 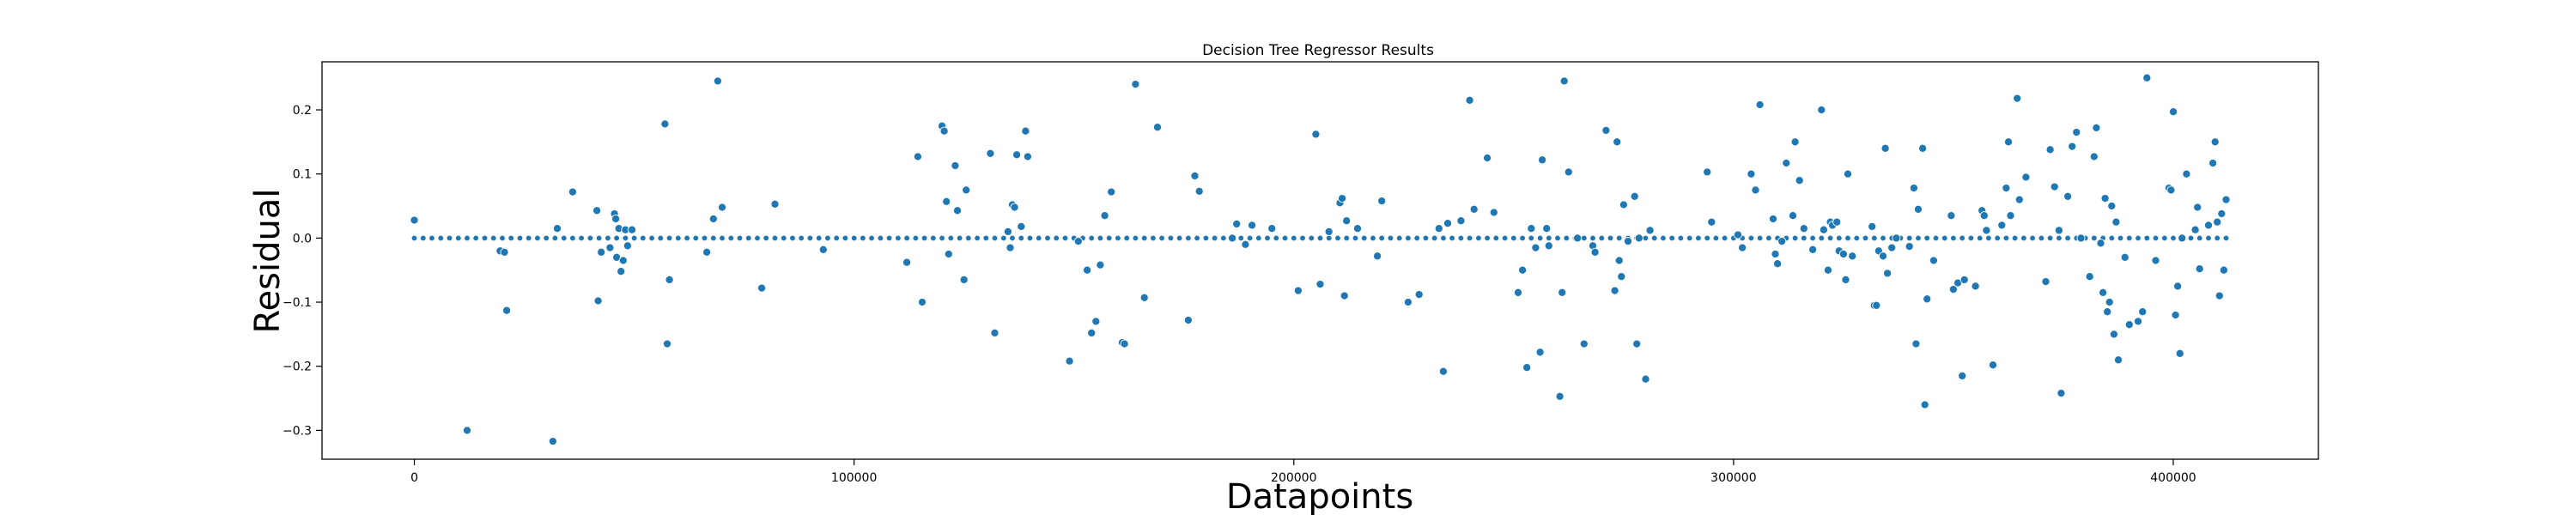 I want to click on x-tick-label: 400000, so click(x=2173, y=478).